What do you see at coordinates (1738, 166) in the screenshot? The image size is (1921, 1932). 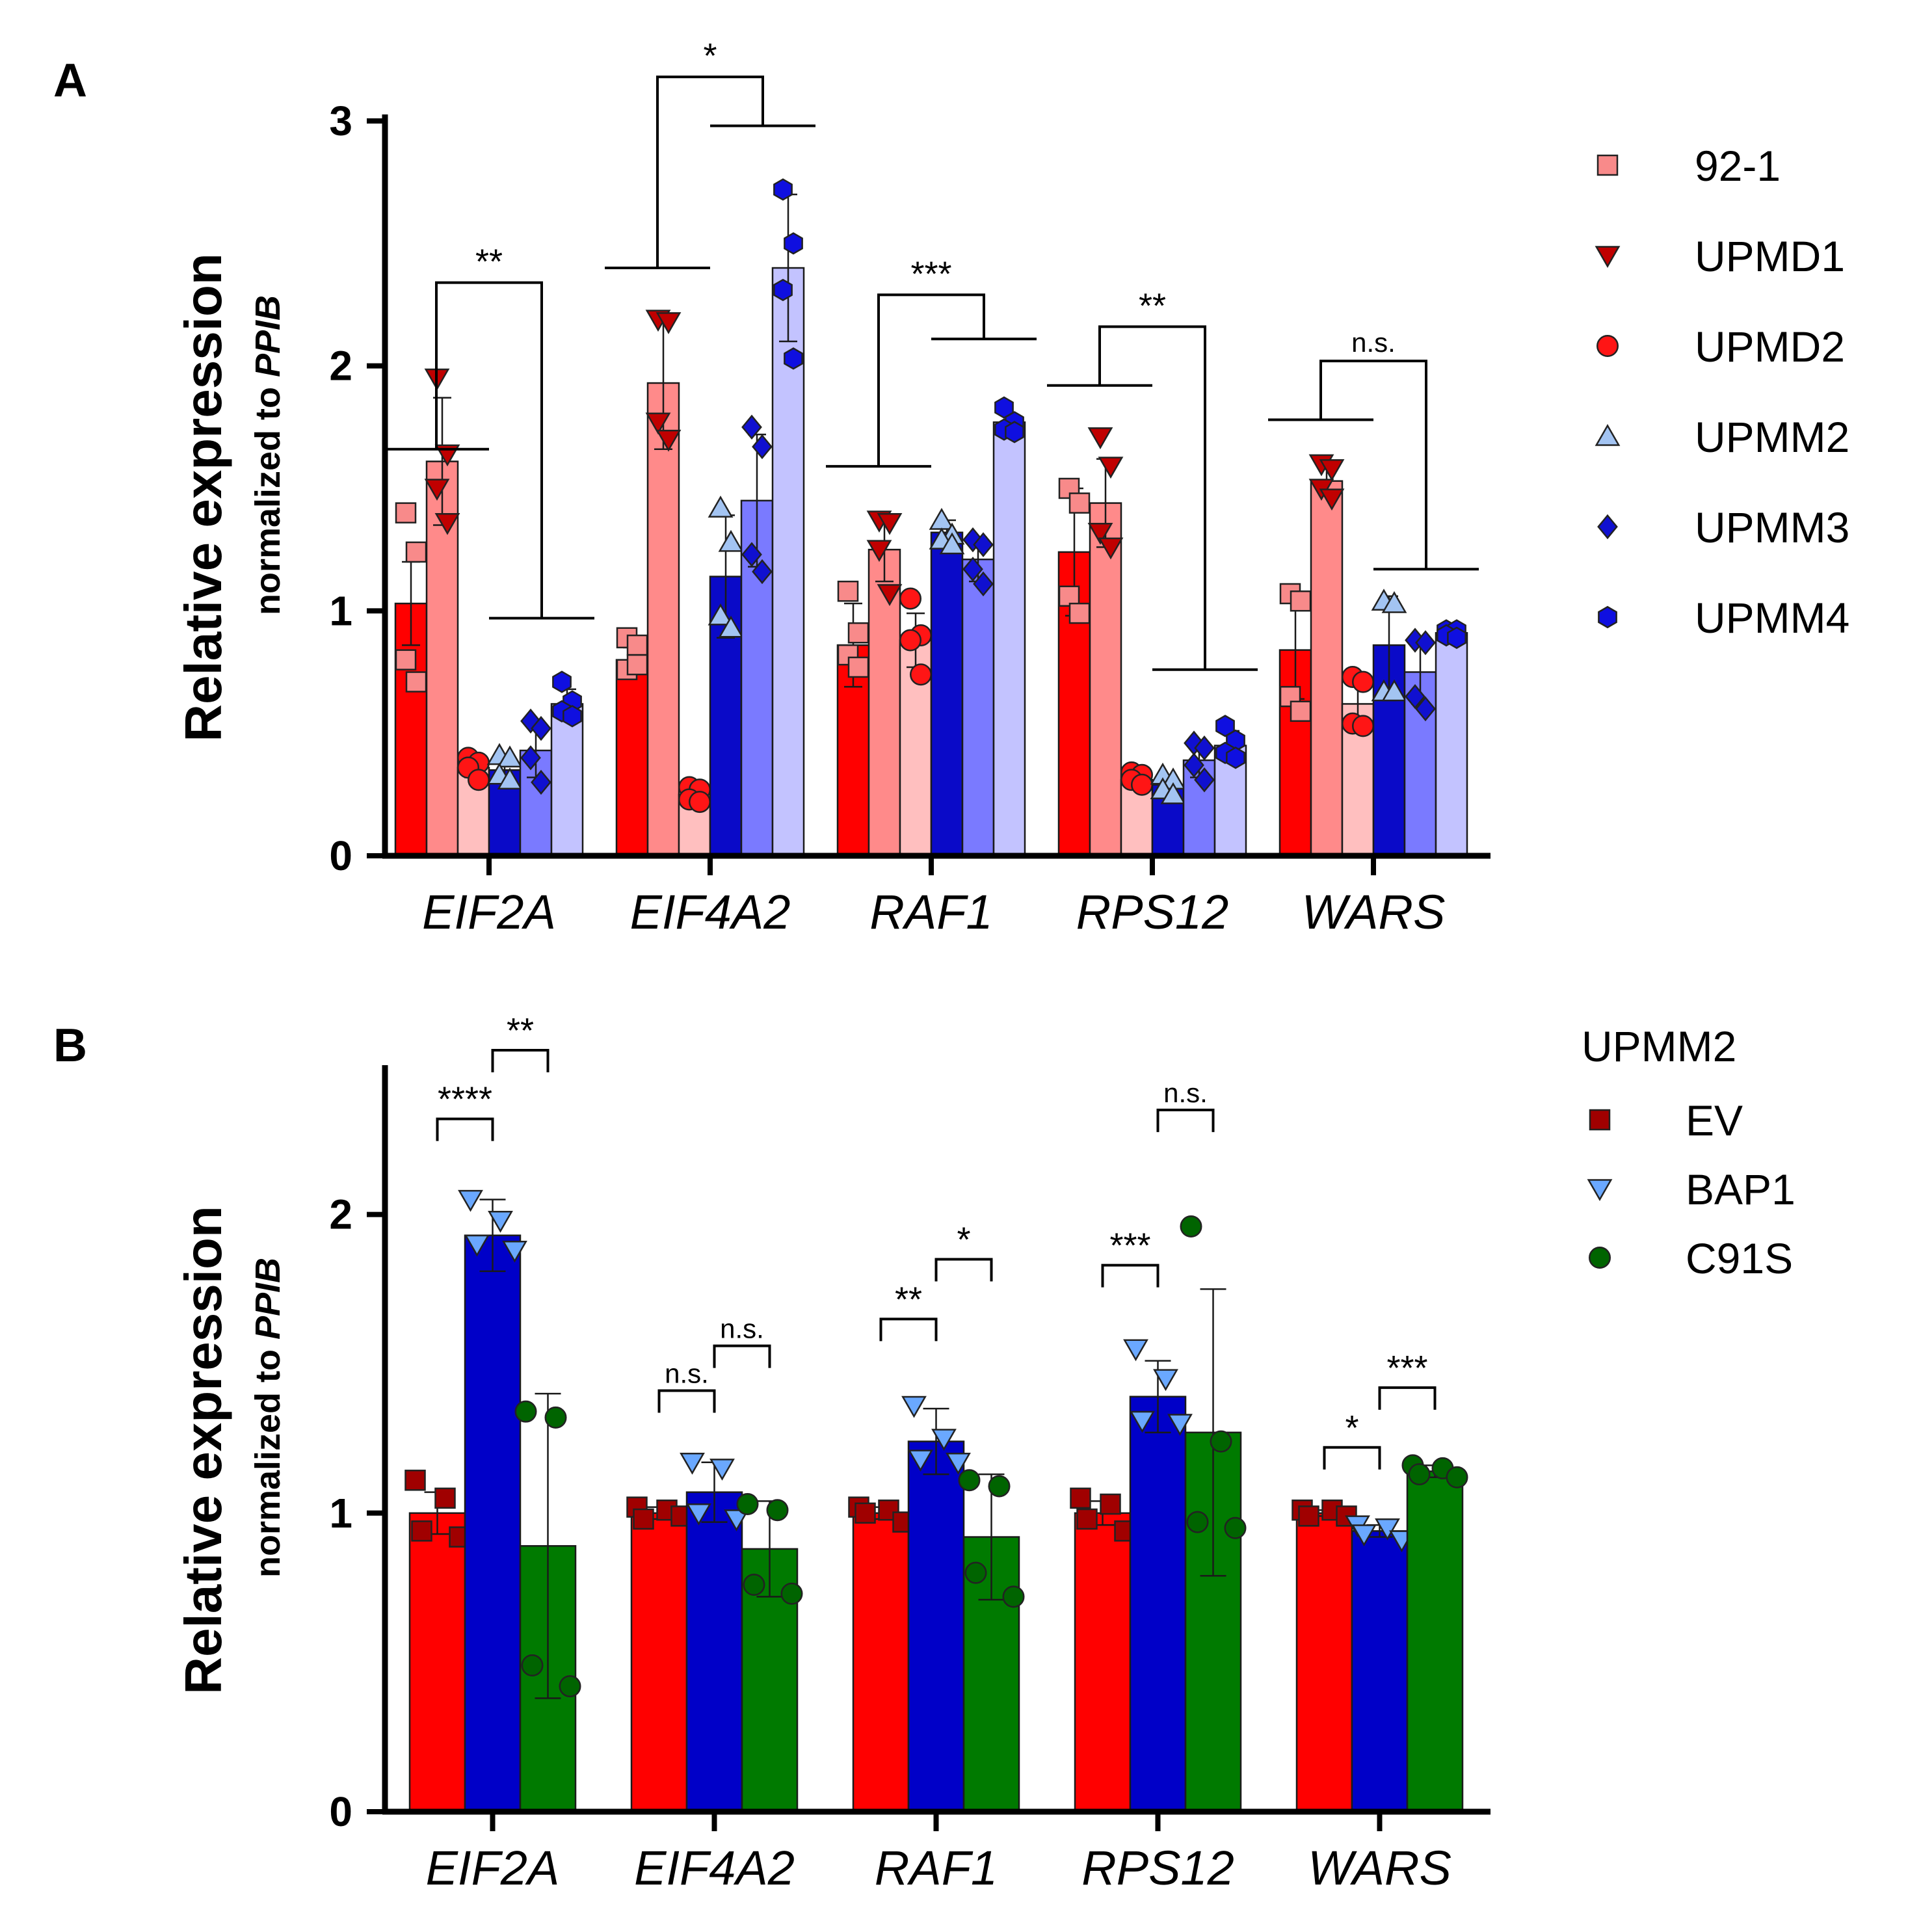 I see `legend-label-92-1: 92-1` at bounding box center [1738, 166].